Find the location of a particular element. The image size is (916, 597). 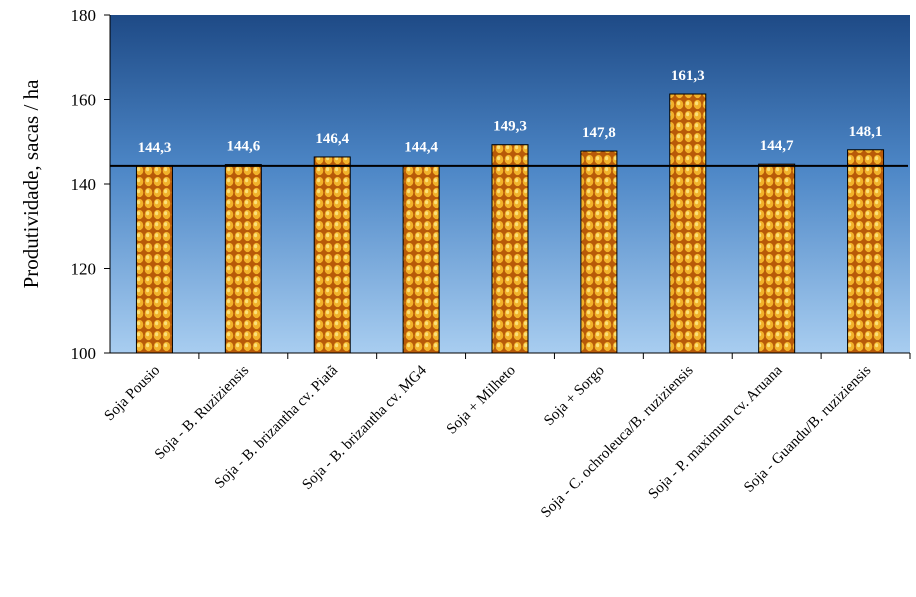

value-label: 144,3 is located at coordinates (155, 148).